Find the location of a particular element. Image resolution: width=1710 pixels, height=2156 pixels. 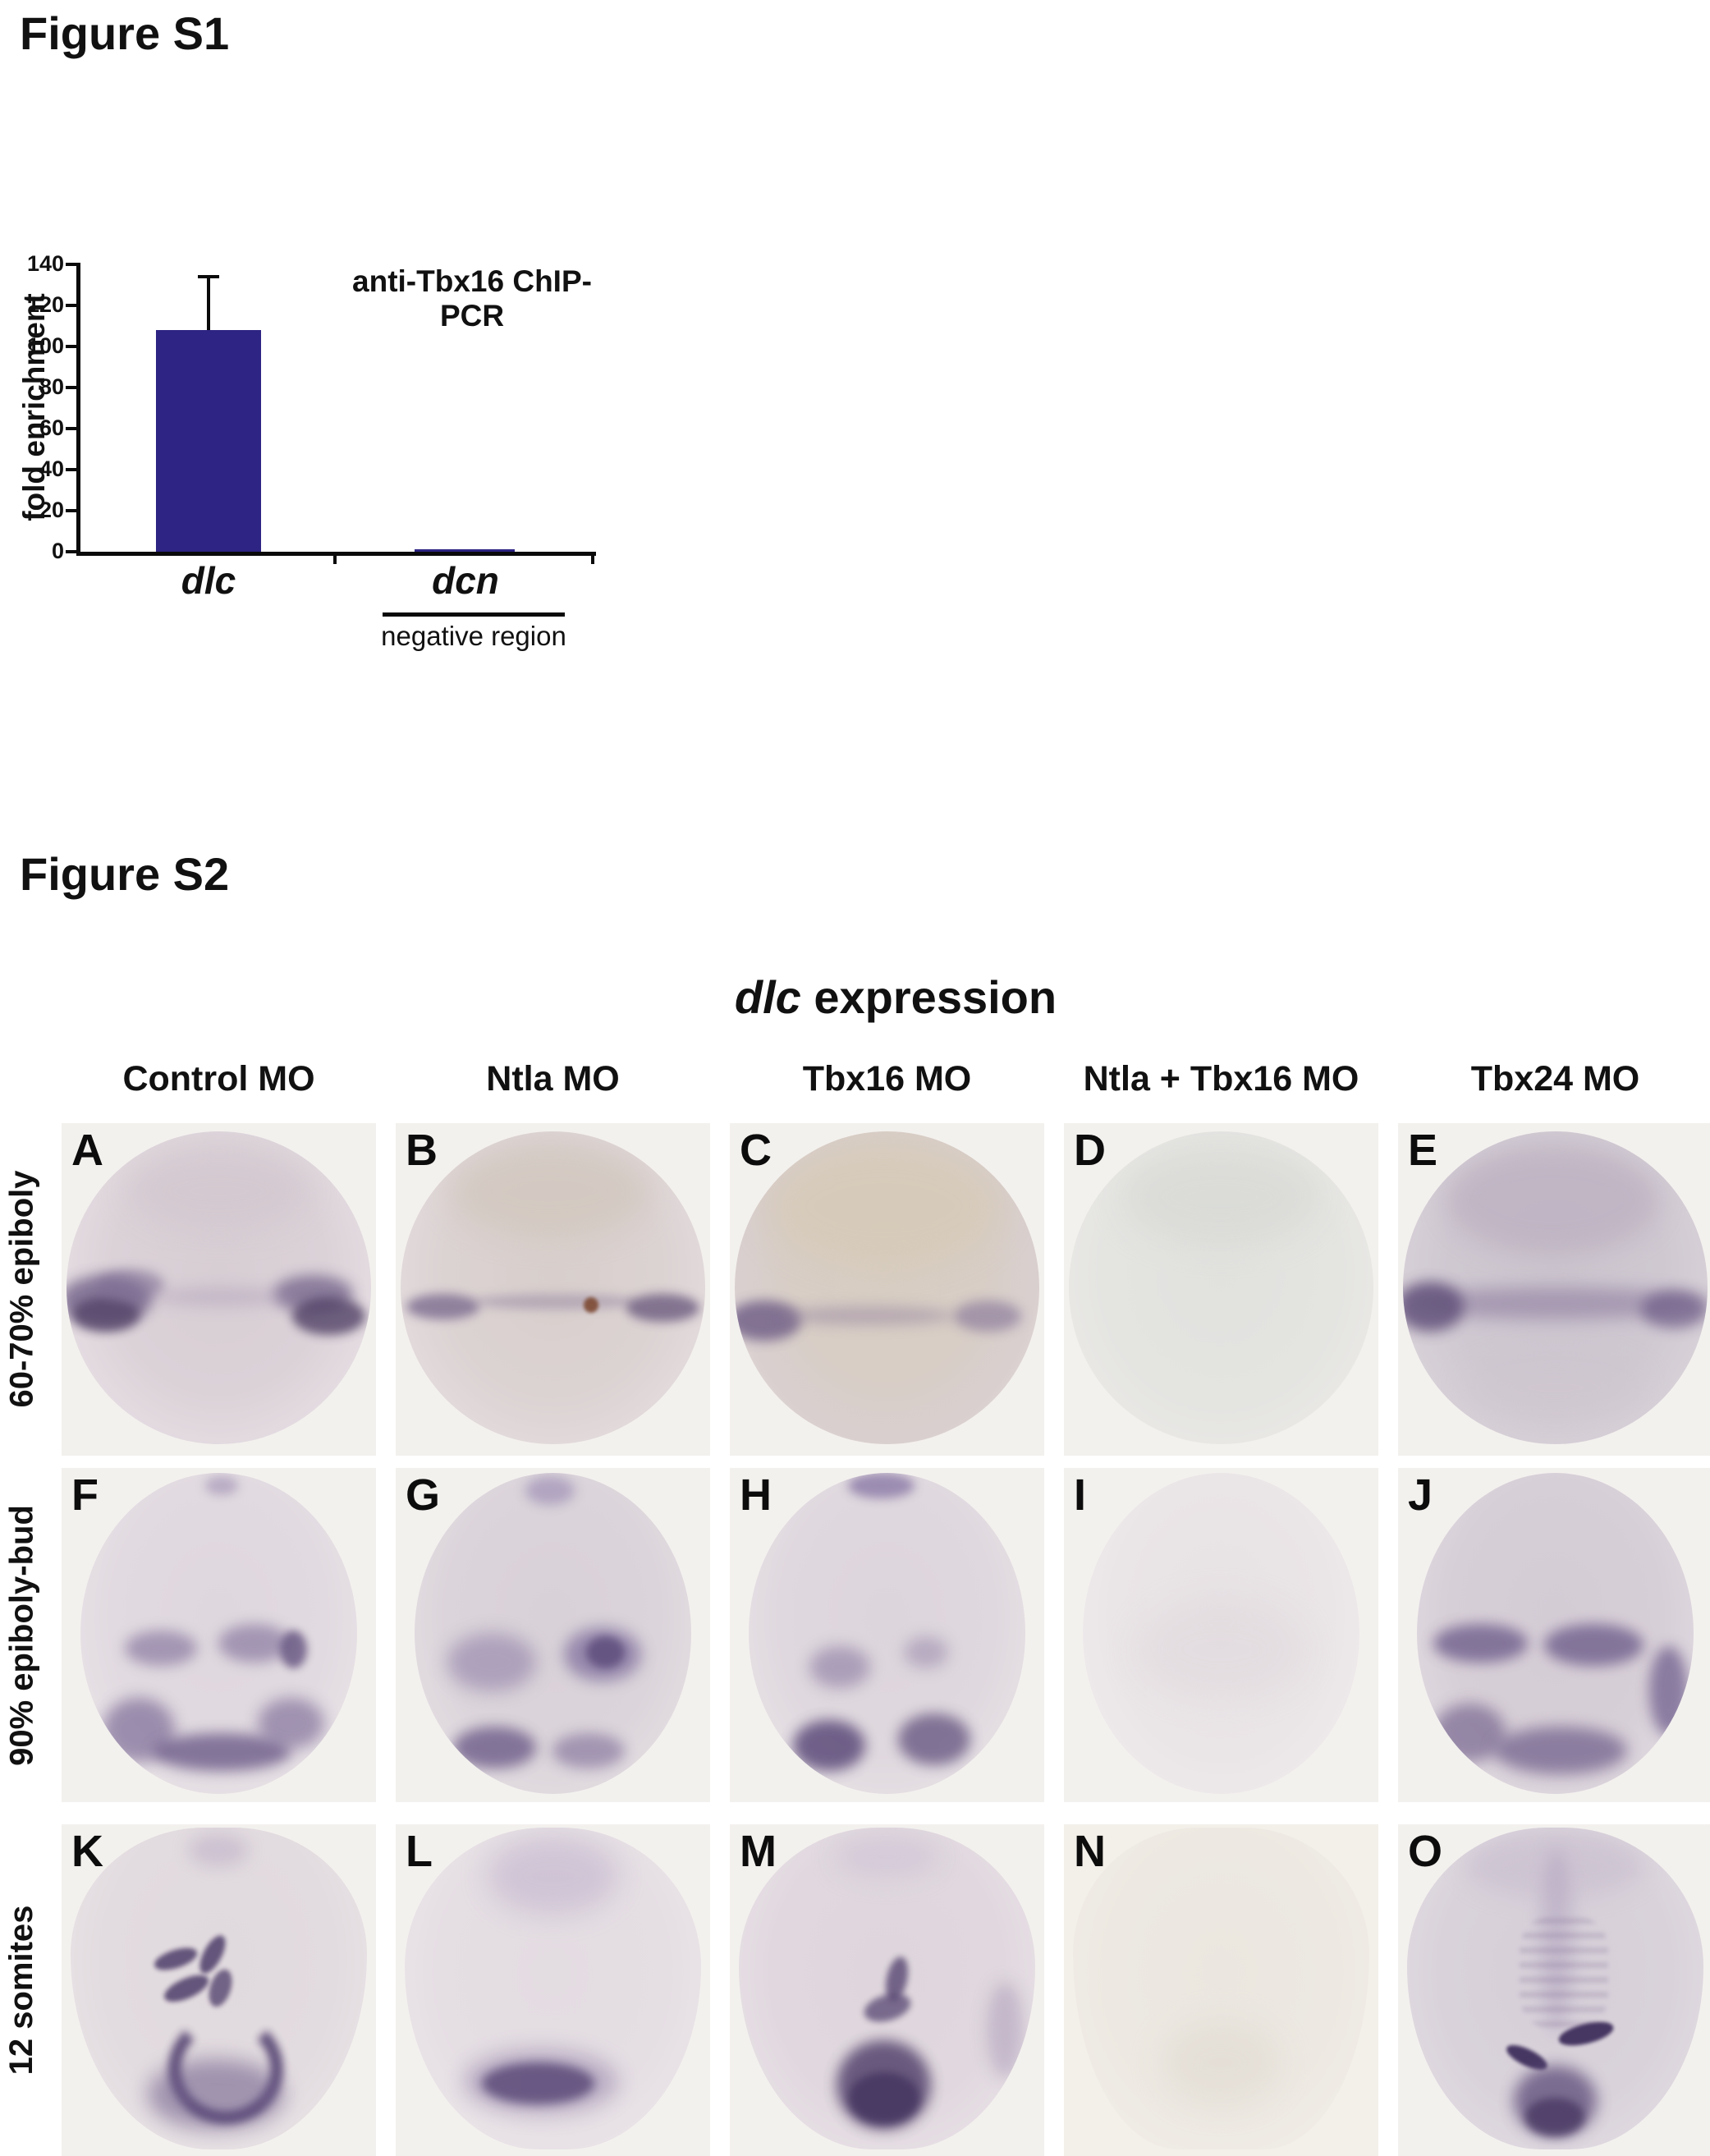

row-label-90-epiboly-bud: 90% epiboly-bud is located at coordinates (21, 1635).